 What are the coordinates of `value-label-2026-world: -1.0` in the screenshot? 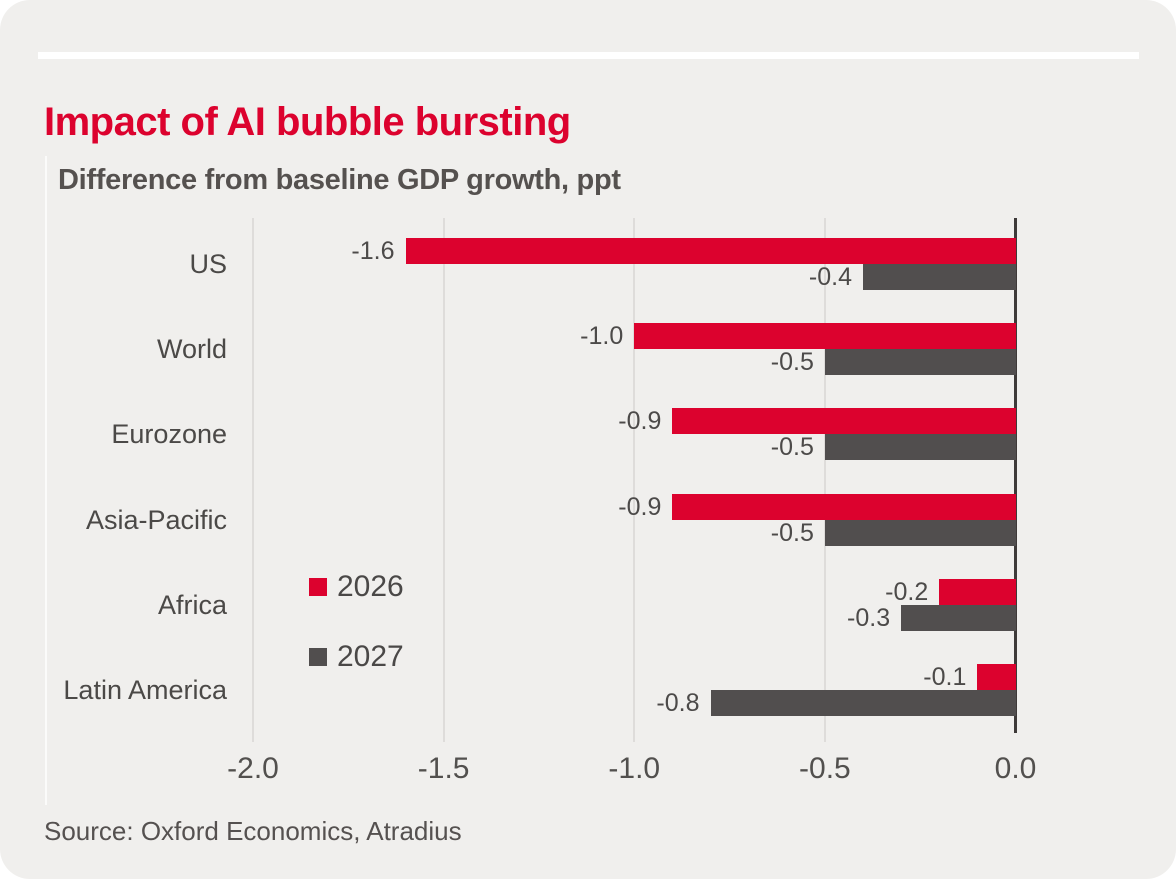 It's located at (602, 336).